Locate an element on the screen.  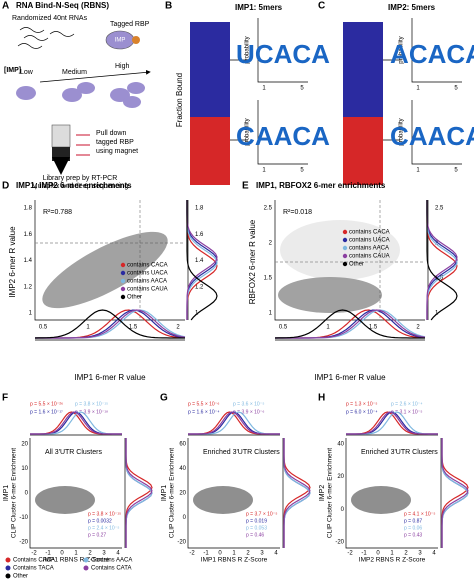
tick-label: 60 is located at coordinates (182, 445).